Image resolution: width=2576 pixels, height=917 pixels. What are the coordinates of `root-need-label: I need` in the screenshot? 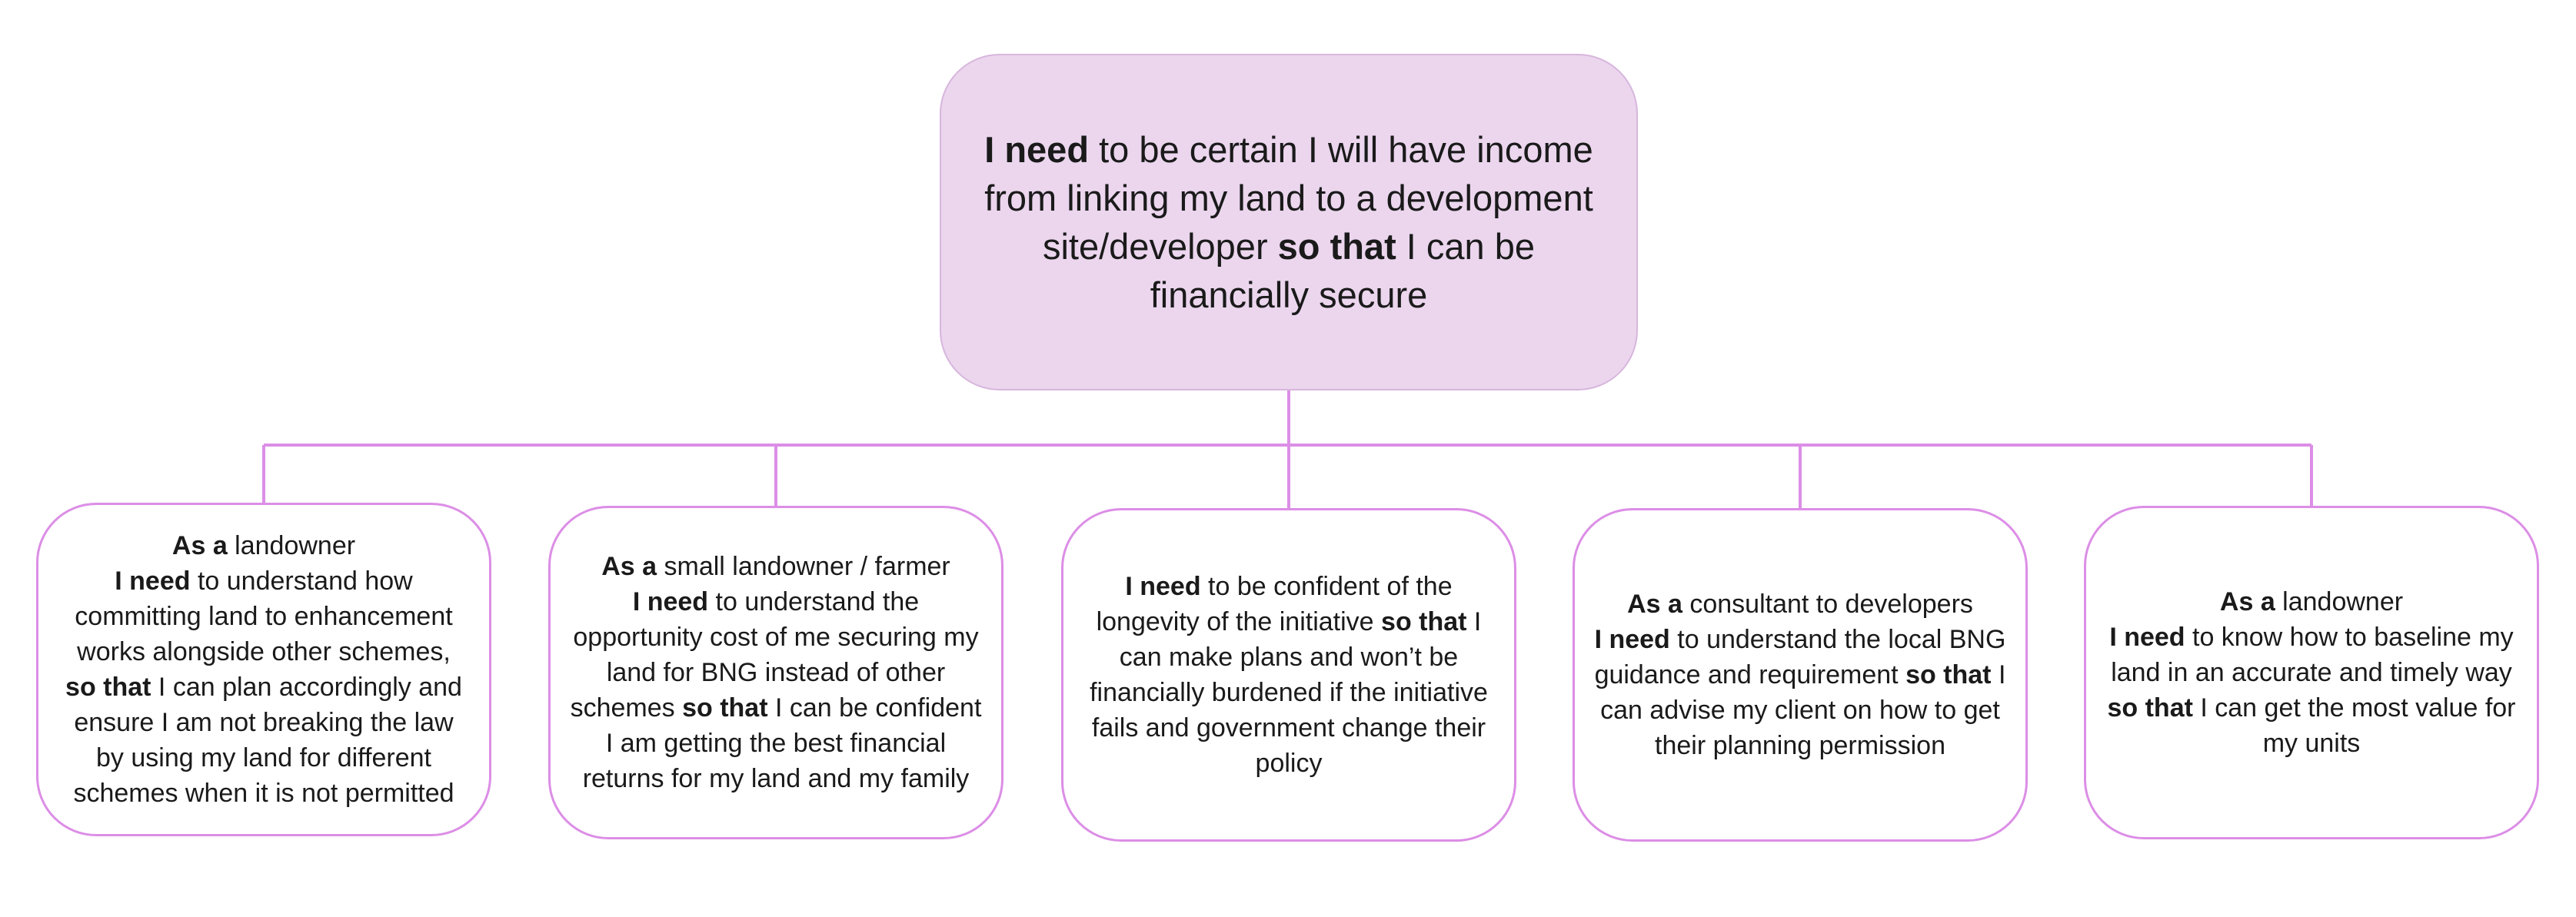 It's located at (1037, 149).